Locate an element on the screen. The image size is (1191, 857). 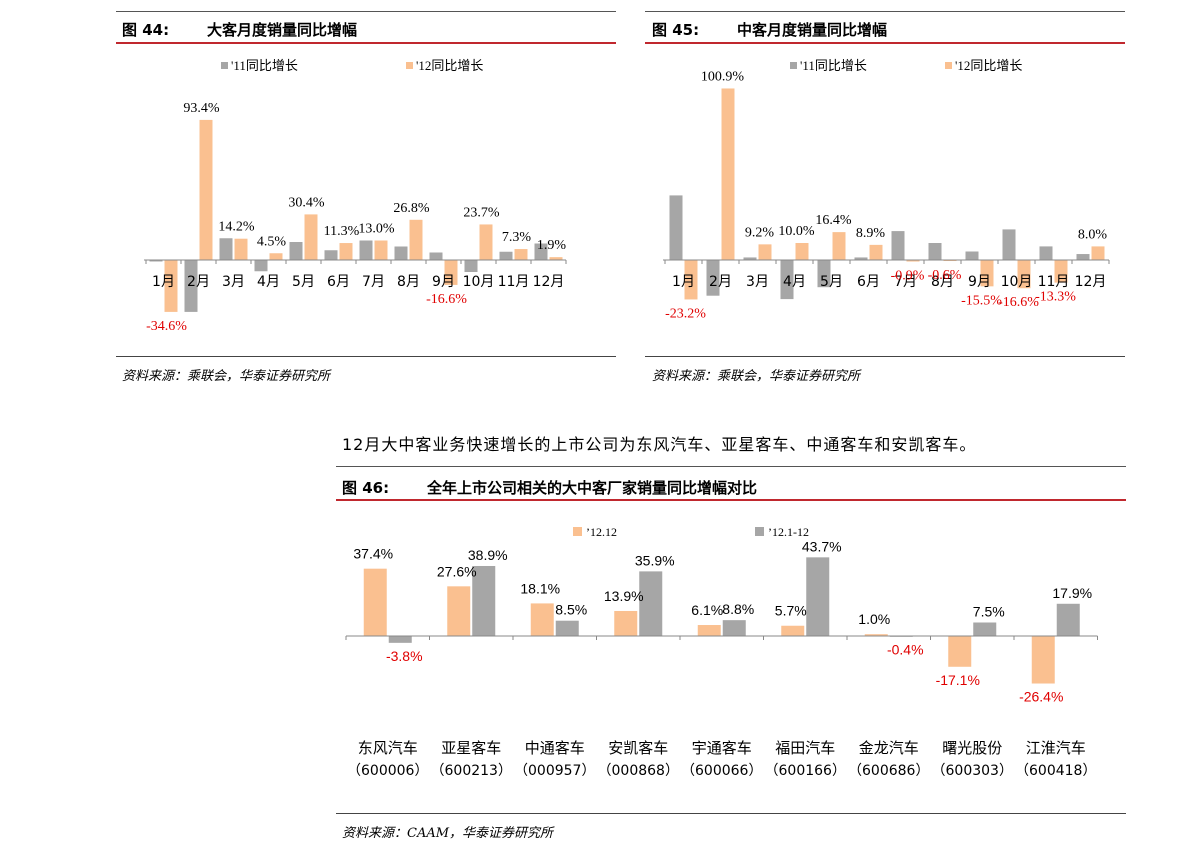
fig45-legend-swatch-2011 is located at coordinates (793, 65).